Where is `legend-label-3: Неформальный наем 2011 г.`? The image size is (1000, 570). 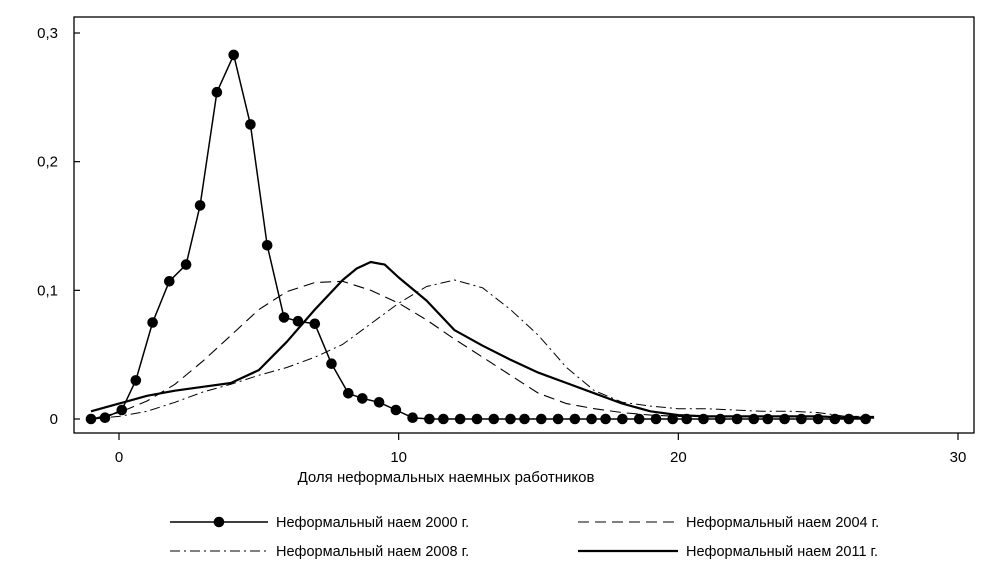
legend-label-3: Неформальный наем 2011 г. is located at coordinates (782, 552).